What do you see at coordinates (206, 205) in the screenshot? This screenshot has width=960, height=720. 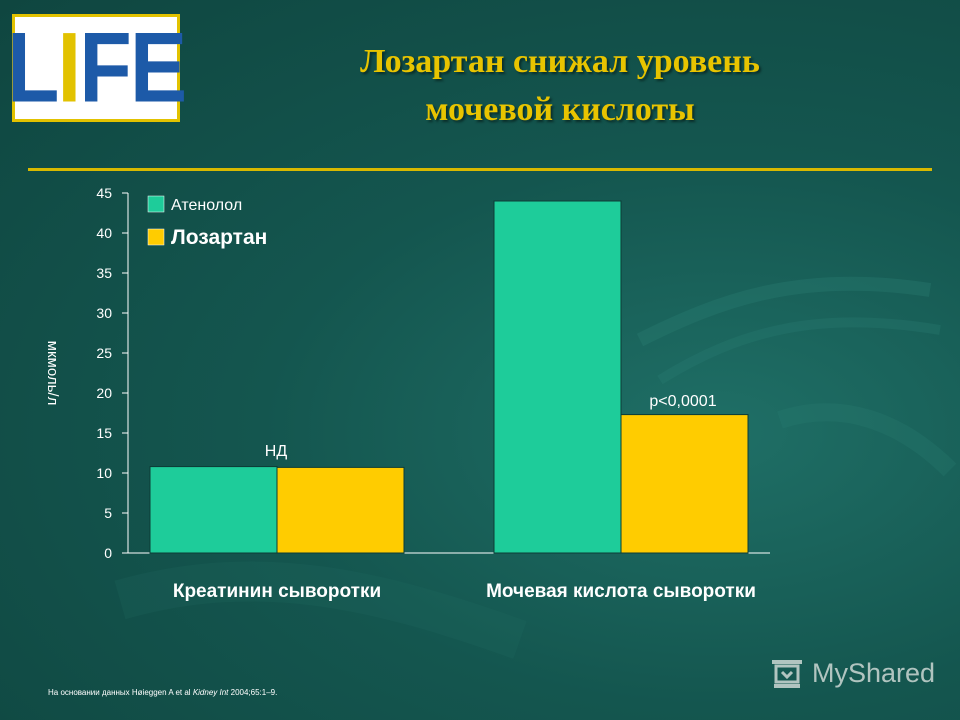 I see `legend-label-atenolol: Атенолол` at bounding box center [206, 205].